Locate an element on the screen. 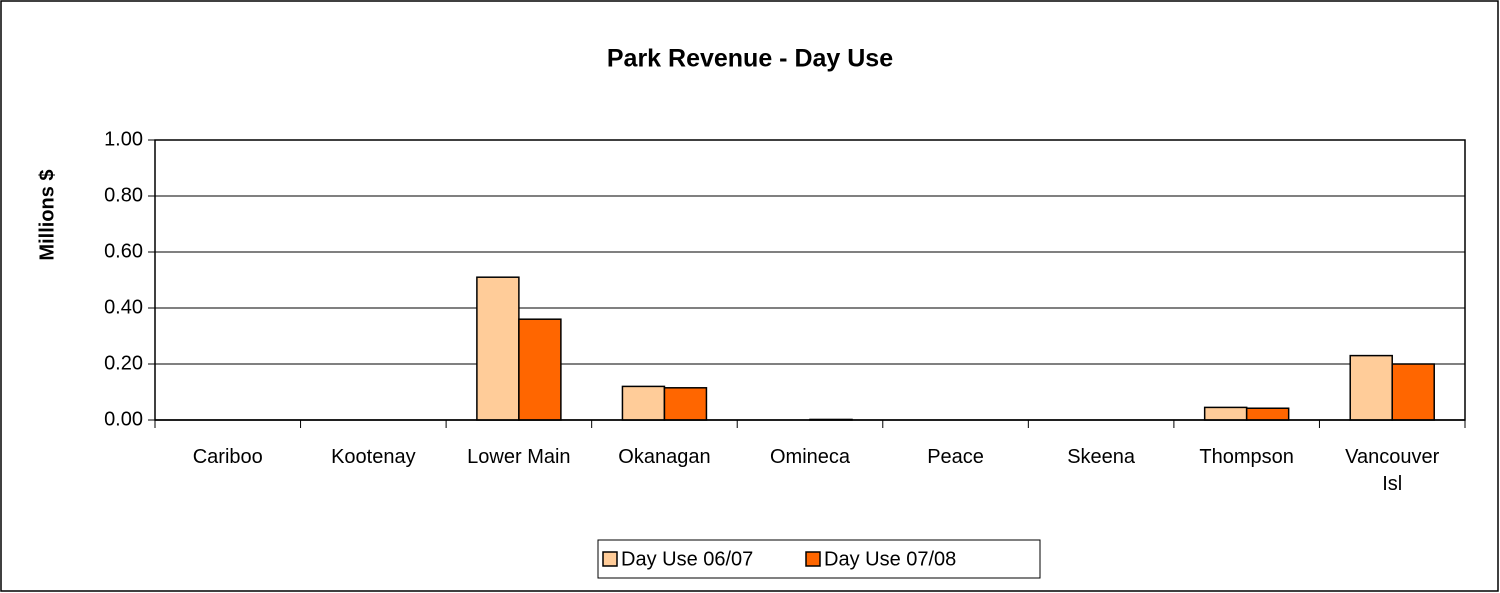 The height and width of the screenshot is (593, 1500). y-tick-label: 0.60 is located at coordinates (123, 251).